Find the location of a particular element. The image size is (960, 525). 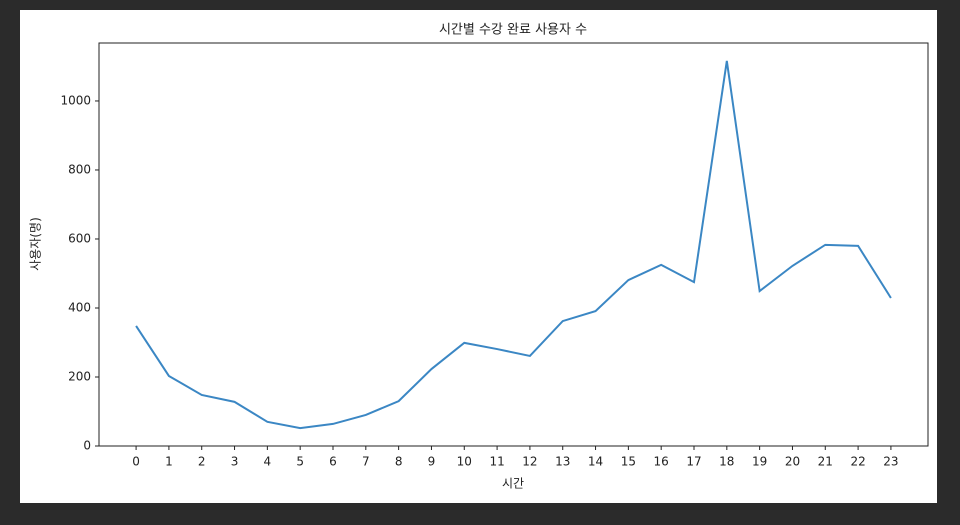

x-tick-label: 21 is located at coordinates (825, 462).